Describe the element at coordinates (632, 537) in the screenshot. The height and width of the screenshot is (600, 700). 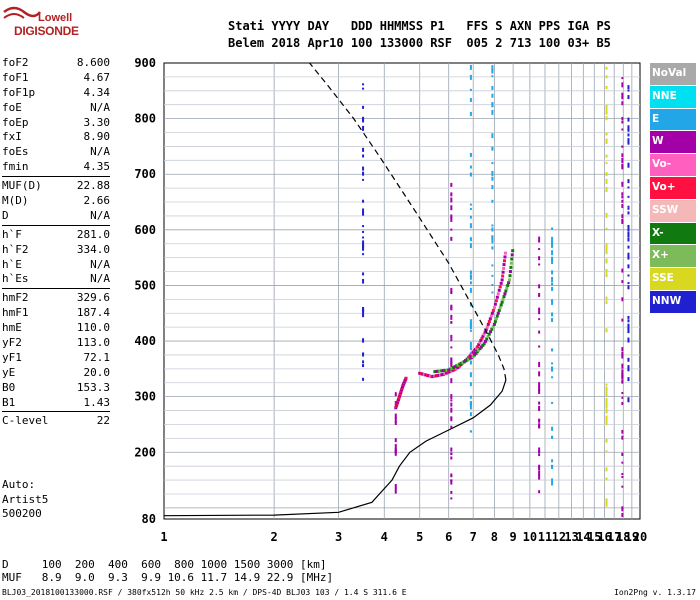
I see `x-tick-label: 19` at that location.